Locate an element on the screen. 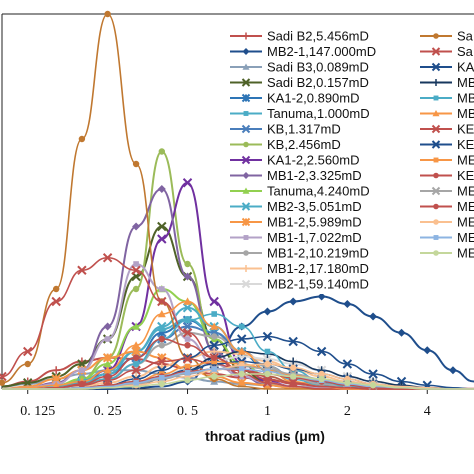 Image resolution: width=474 pixels, height=474 pixels. legend-label: MB2-1,147.000mD is located at coordinates (321, 51).